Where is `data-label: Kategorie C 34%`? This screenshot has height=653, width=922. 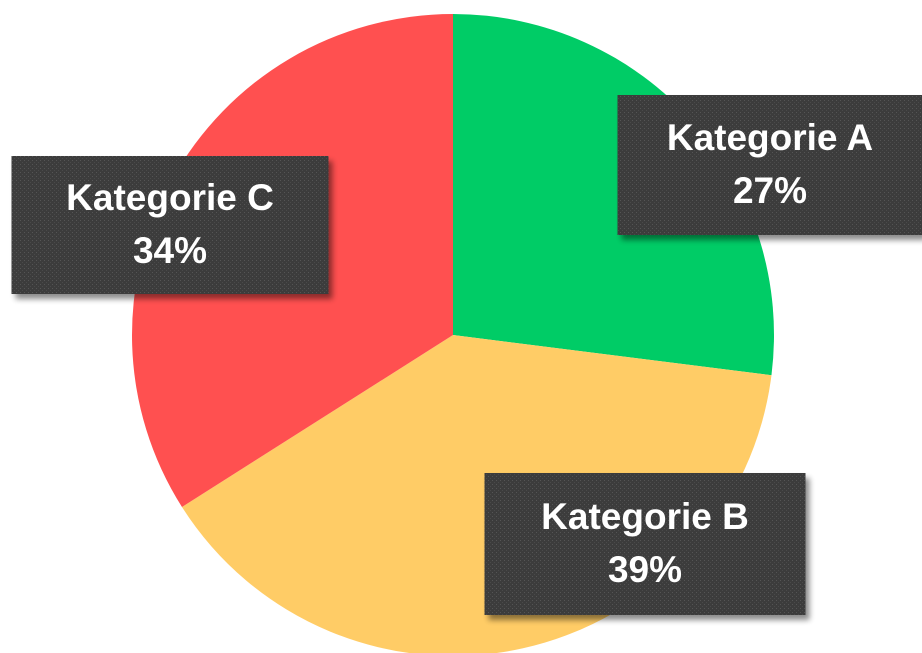 data-label: Kategorie C 34% is located at coordinates (172, 227).